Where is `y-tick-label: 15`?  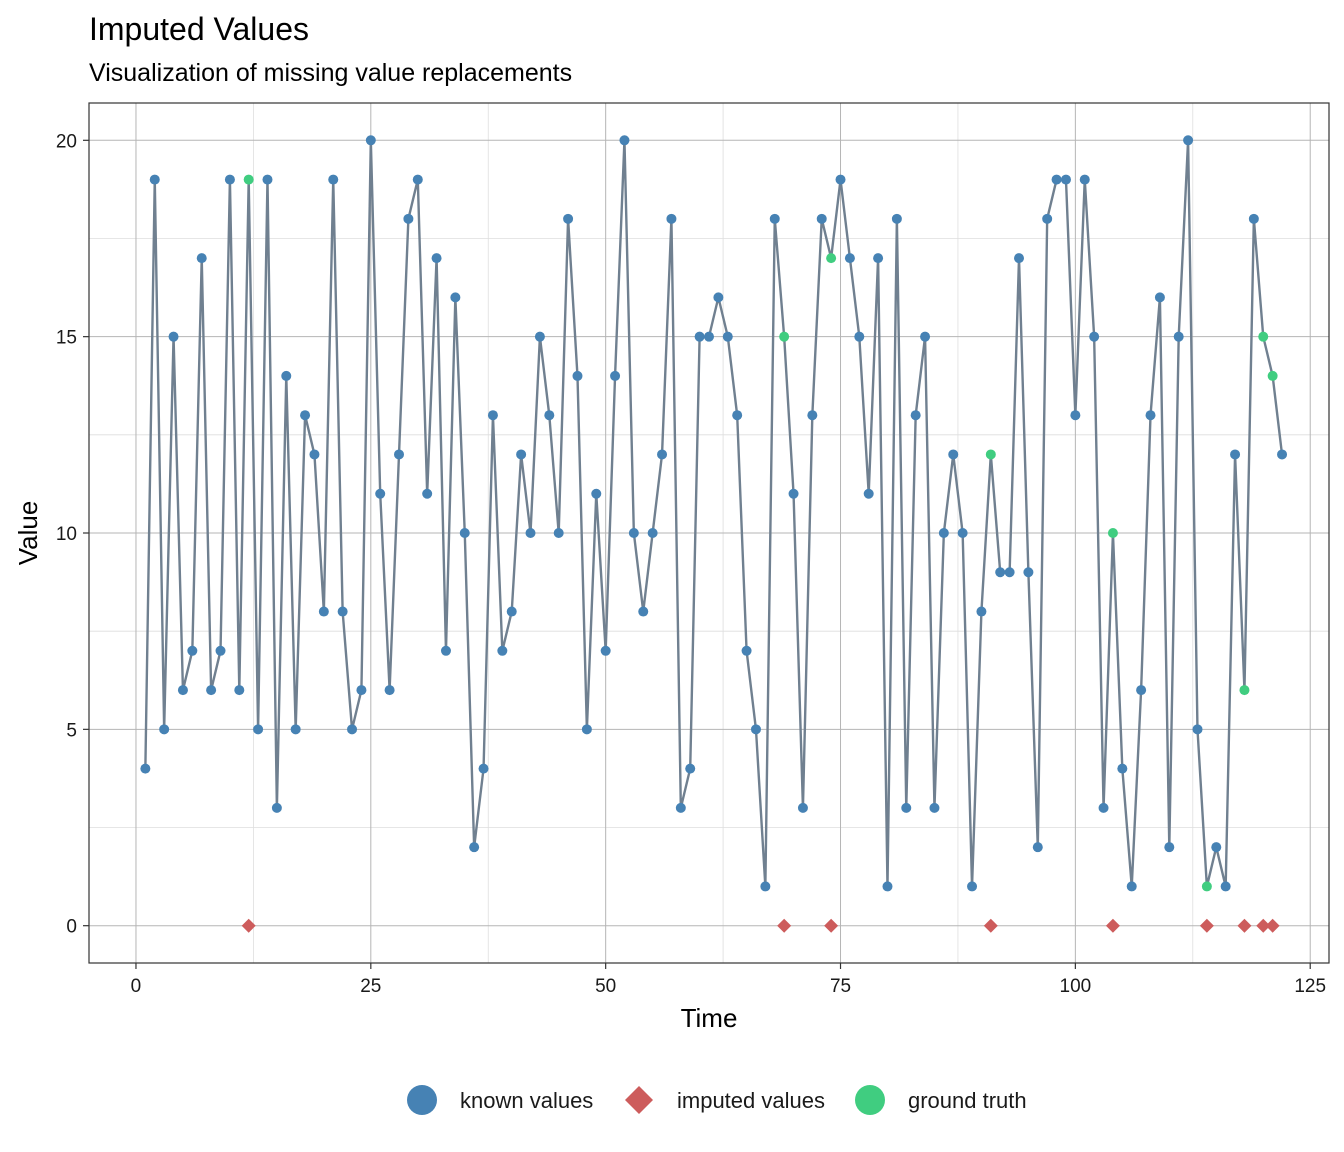 y-tick-label: 15 is located at coordinates (66, 338).